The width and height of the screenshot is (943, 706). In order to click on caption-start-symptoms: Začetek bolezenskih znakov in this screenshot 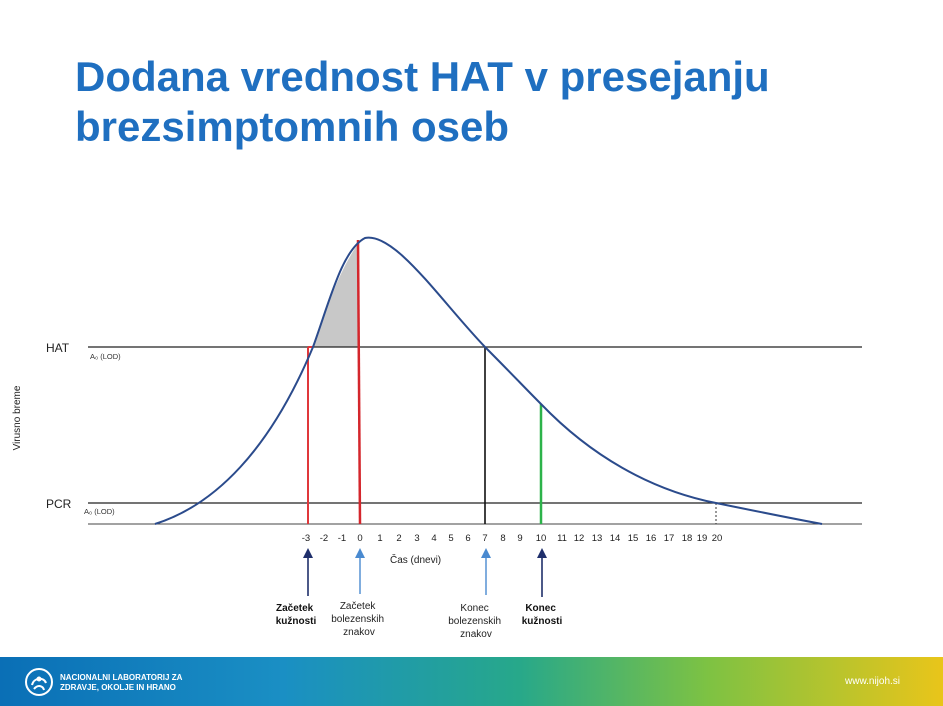, I will do `click(359, 619)`.